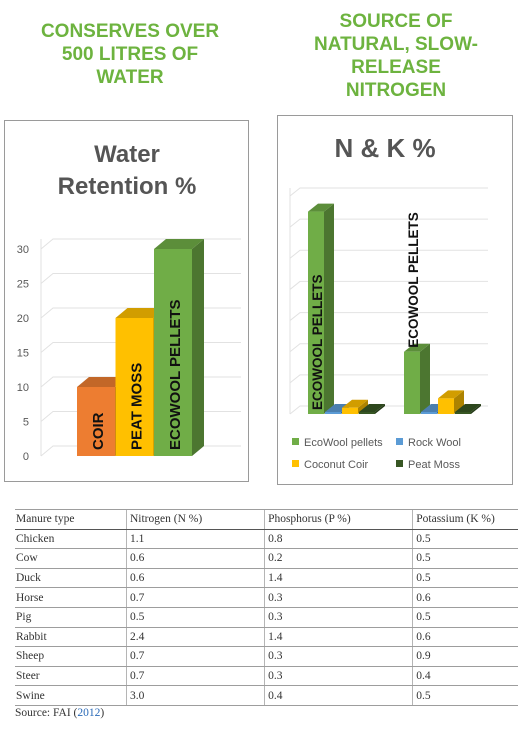 Image resolution: width=522 pixels, height=744 pixels. I want to click on table-row: Rabbit 2.4 1.4 0.6, so click(266, 637).